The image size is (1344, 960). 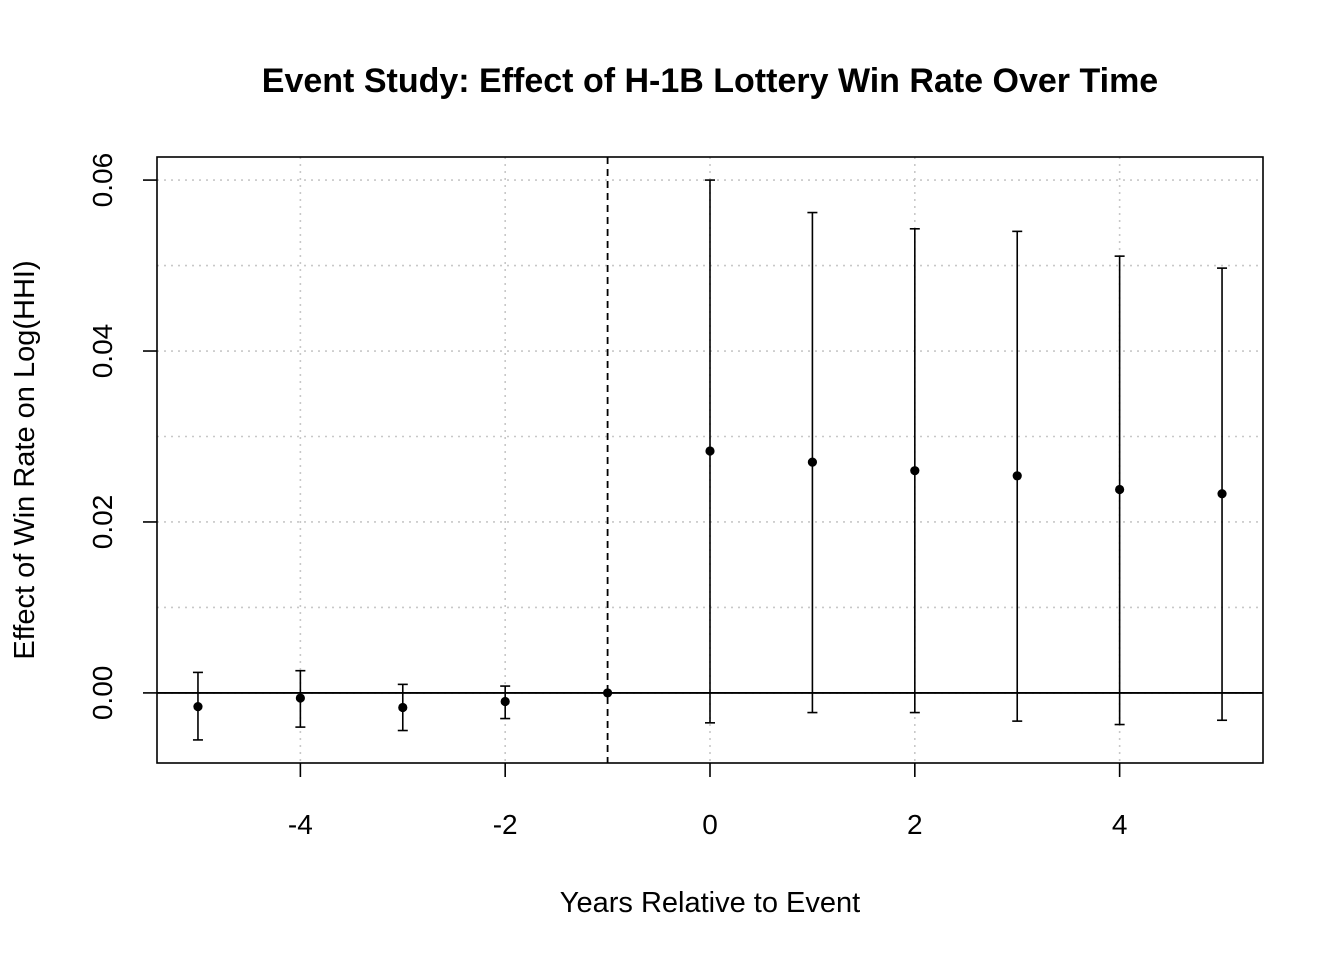 What do you see at coordinates (915, 824) in the screenshot?
I see `x-tick-label: 2` at bounding box center [915, 824].